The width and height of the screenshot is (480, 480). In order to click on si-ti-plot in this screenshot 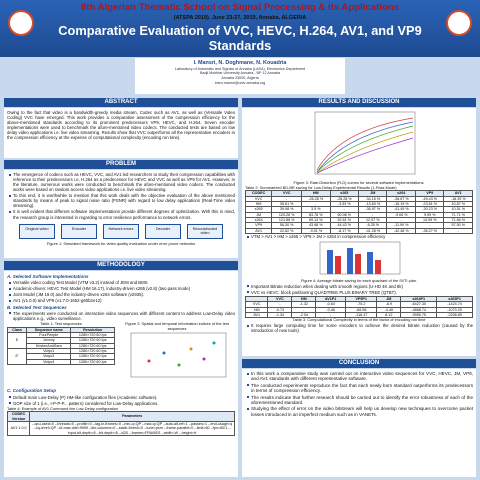, I will do `click(178, 355)`.